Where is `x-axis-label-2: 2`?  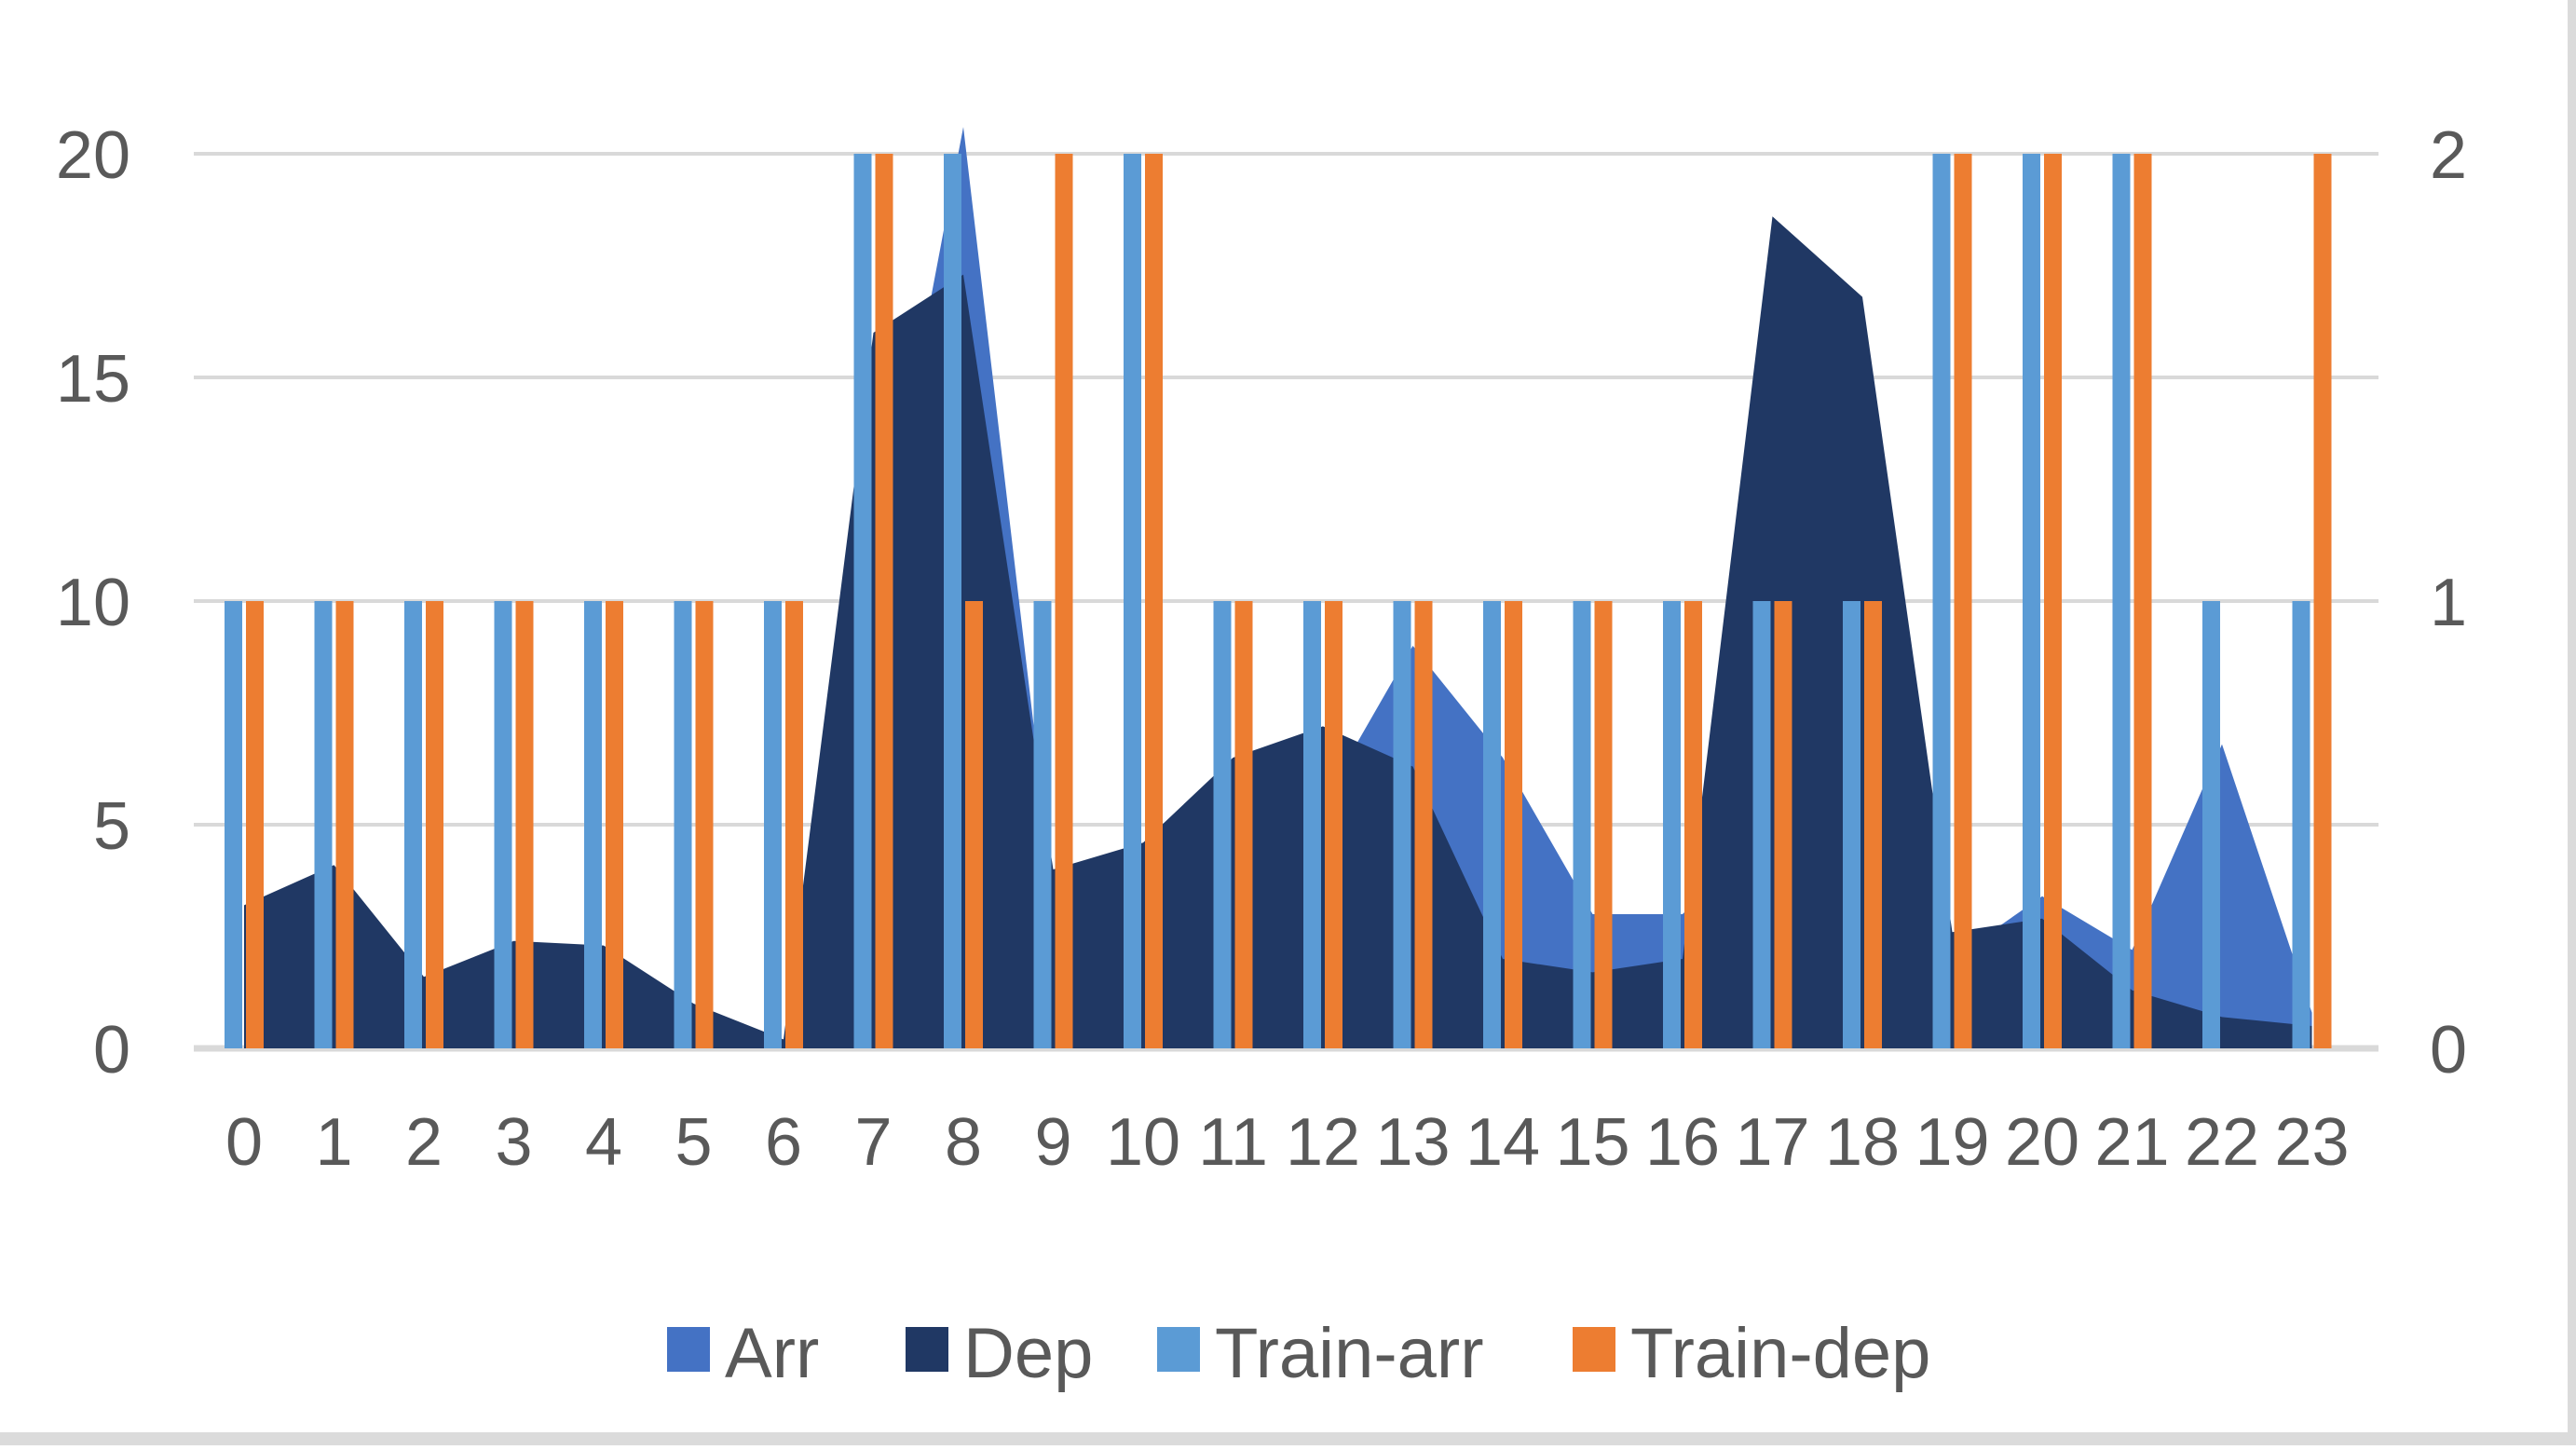
x-axis-label-2: 2 is located at coordinates (424, 1142).